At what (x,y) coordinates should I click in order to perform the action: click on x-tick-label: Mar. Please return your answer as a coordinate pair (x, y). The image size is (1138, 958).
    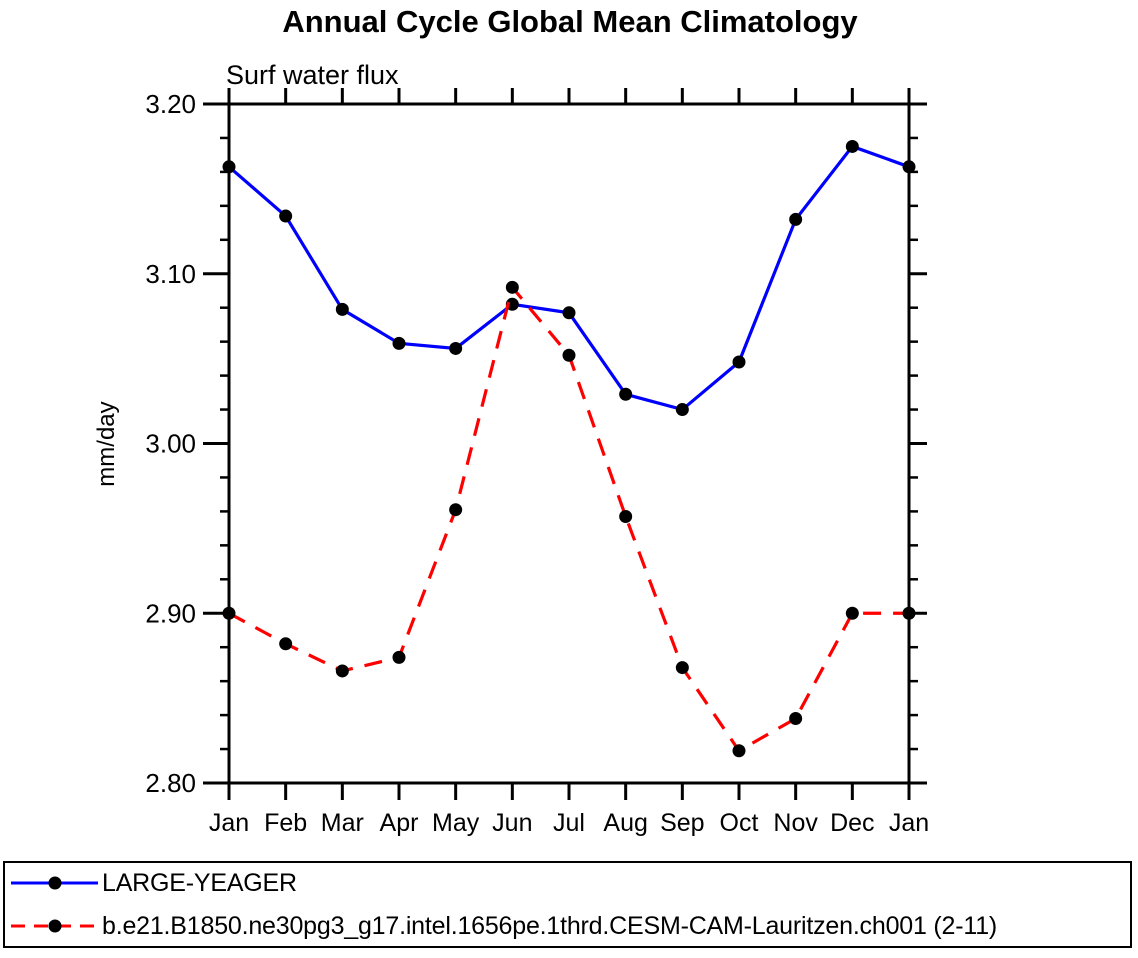
    Looking at the image, I should click on (342, 823).